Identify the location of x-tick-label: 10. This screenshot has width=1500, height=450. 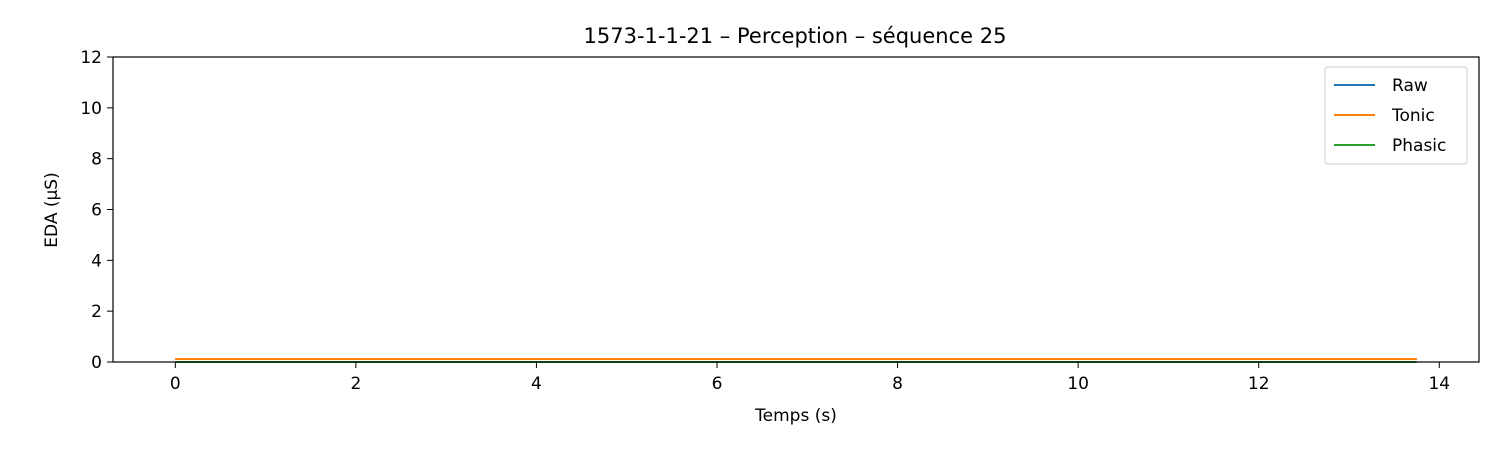
(1078, 384).